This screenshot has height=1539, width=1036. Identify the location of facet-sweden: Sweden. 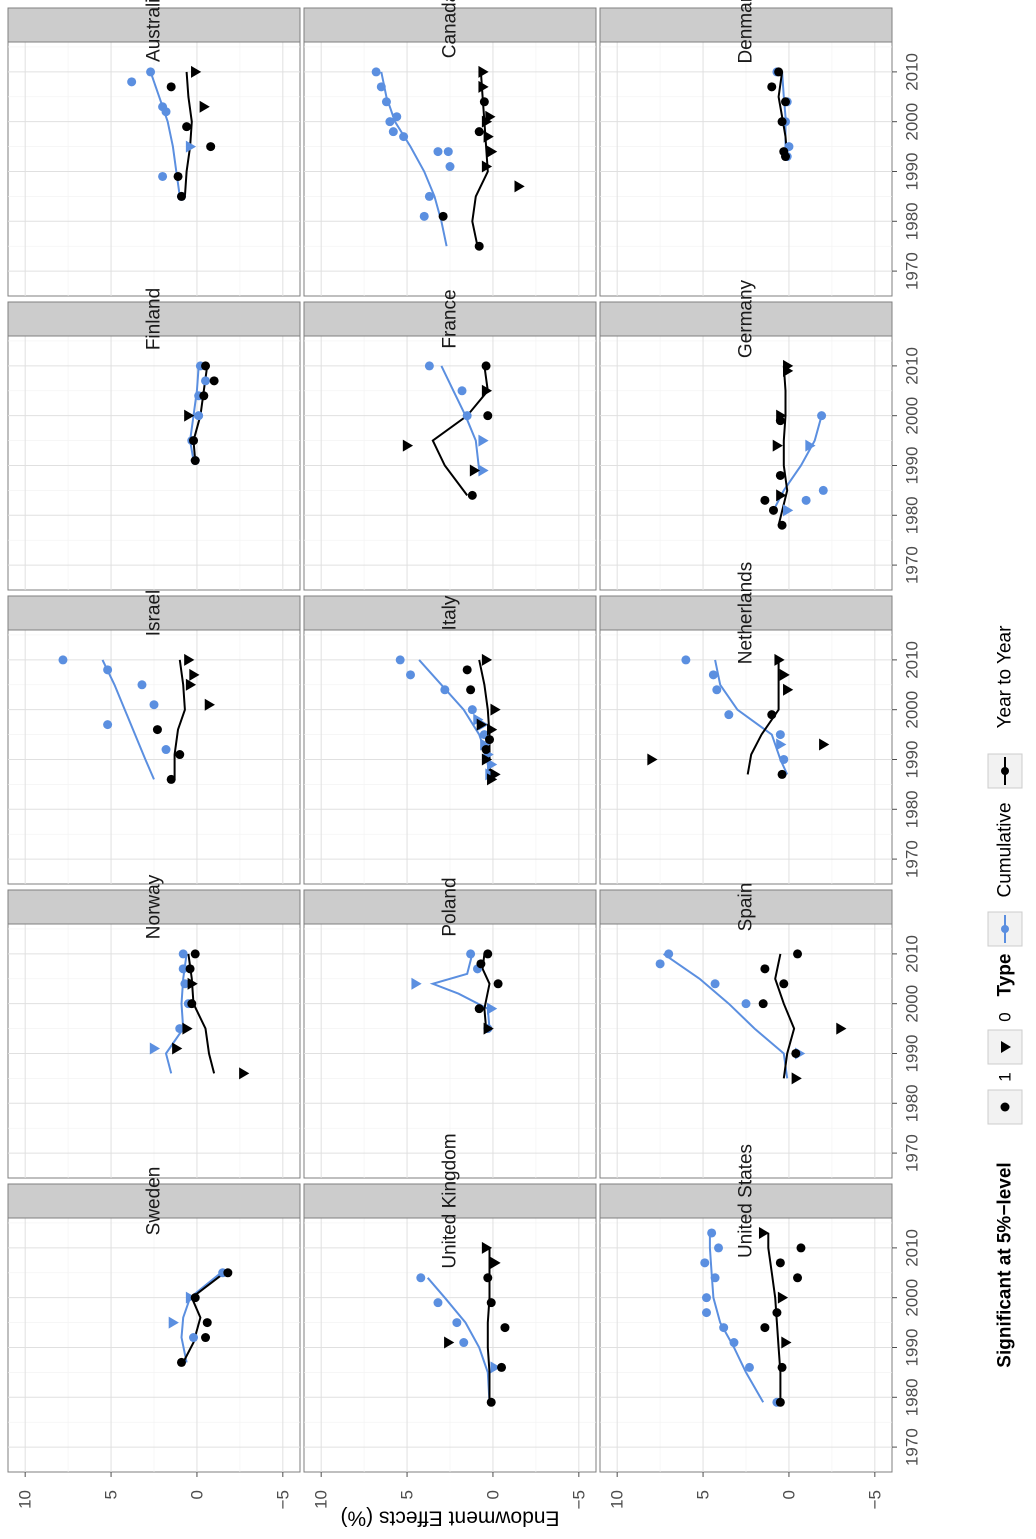
(154, 1320).